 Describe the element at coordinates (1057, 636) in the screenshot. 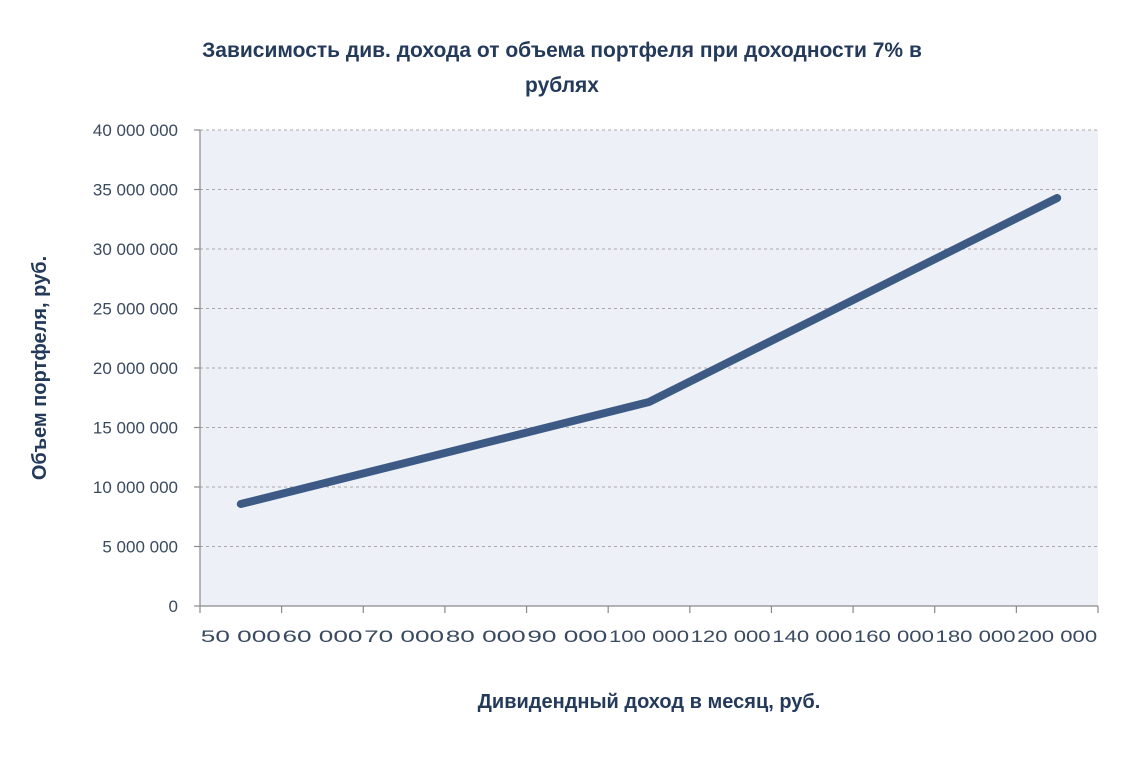

I see `x-tick-label: 200 000` at that location.